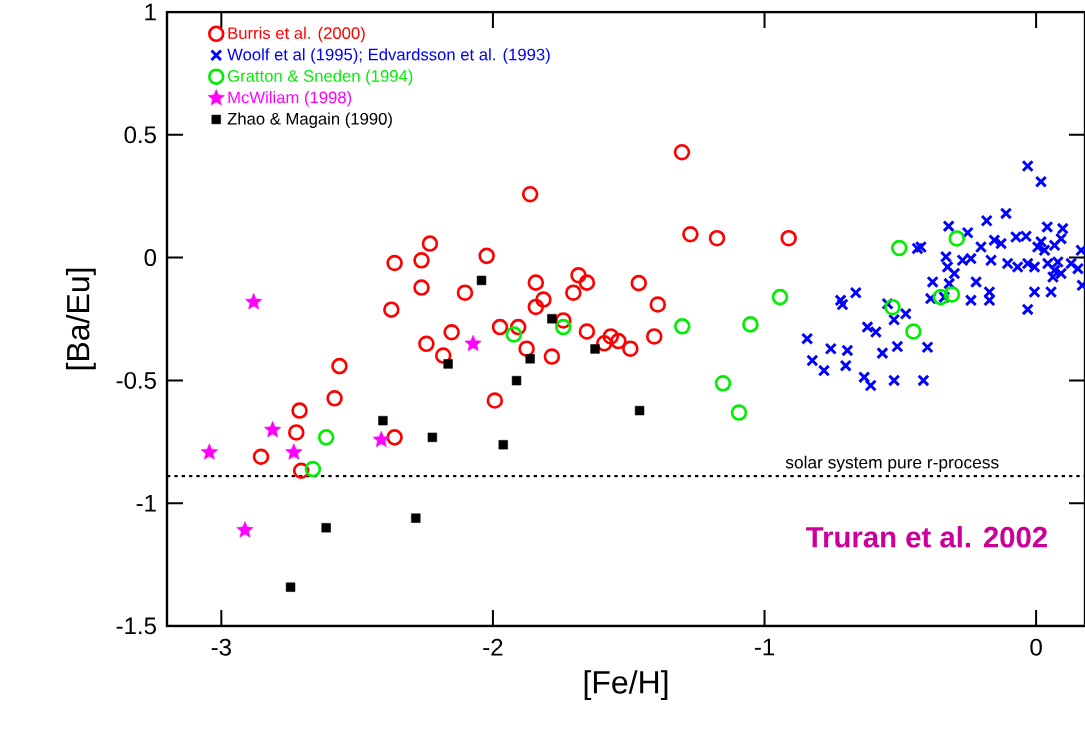 This screenshot has width=1085, height=737. Describe the element at coordinates (150, 12) in the screenshot. I see `y-tick-label: 1` at that location.